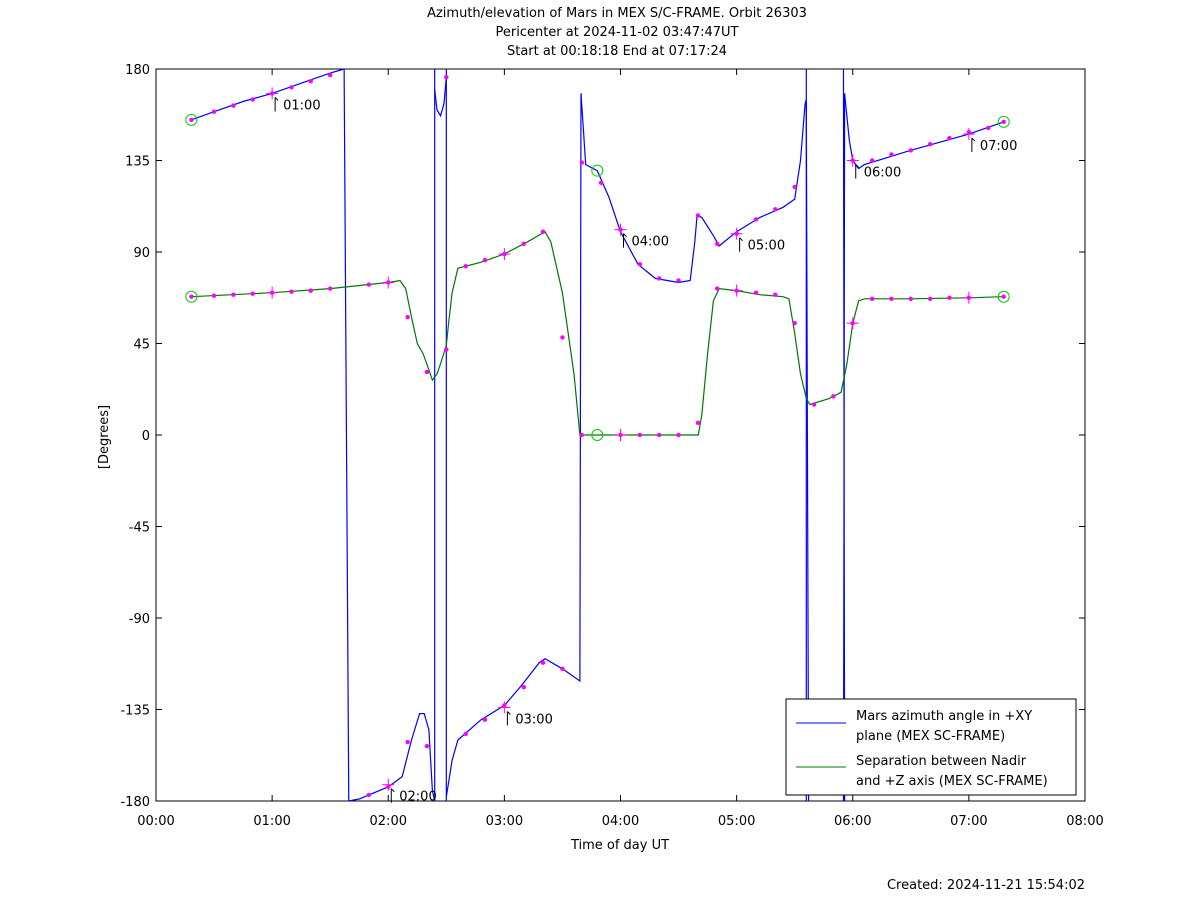 This screenshot has height=901, width=1200. What do you see at coordinates (852, 821) in the screenshot?
I see `x-tick-label: 06:00` at bounding box center [852, 821].